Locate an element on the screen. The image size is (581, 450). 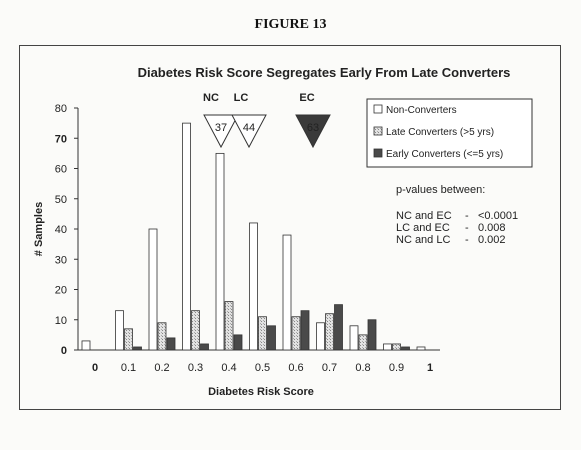
marker-label-ec: EC is located at coordinates (306, 98).